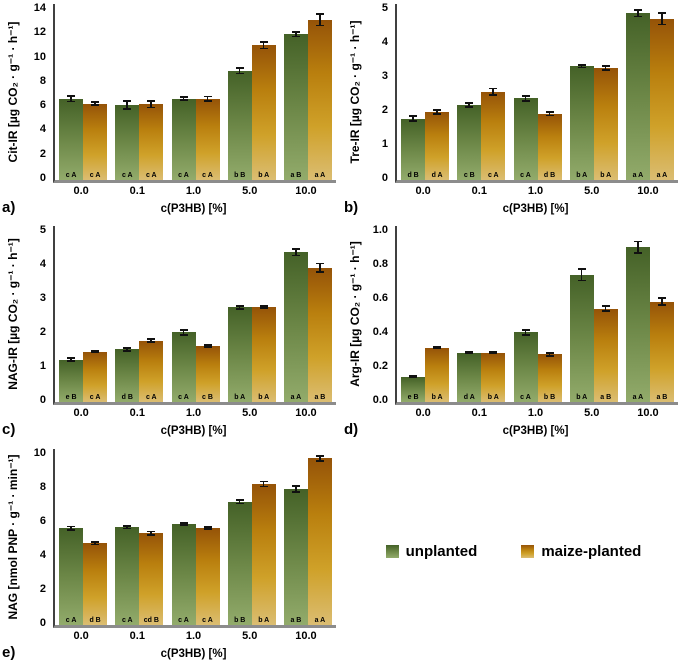  Describe the element at coordinates (127, 397) in the screenshot. I see `significance-letters: d B` at that location.